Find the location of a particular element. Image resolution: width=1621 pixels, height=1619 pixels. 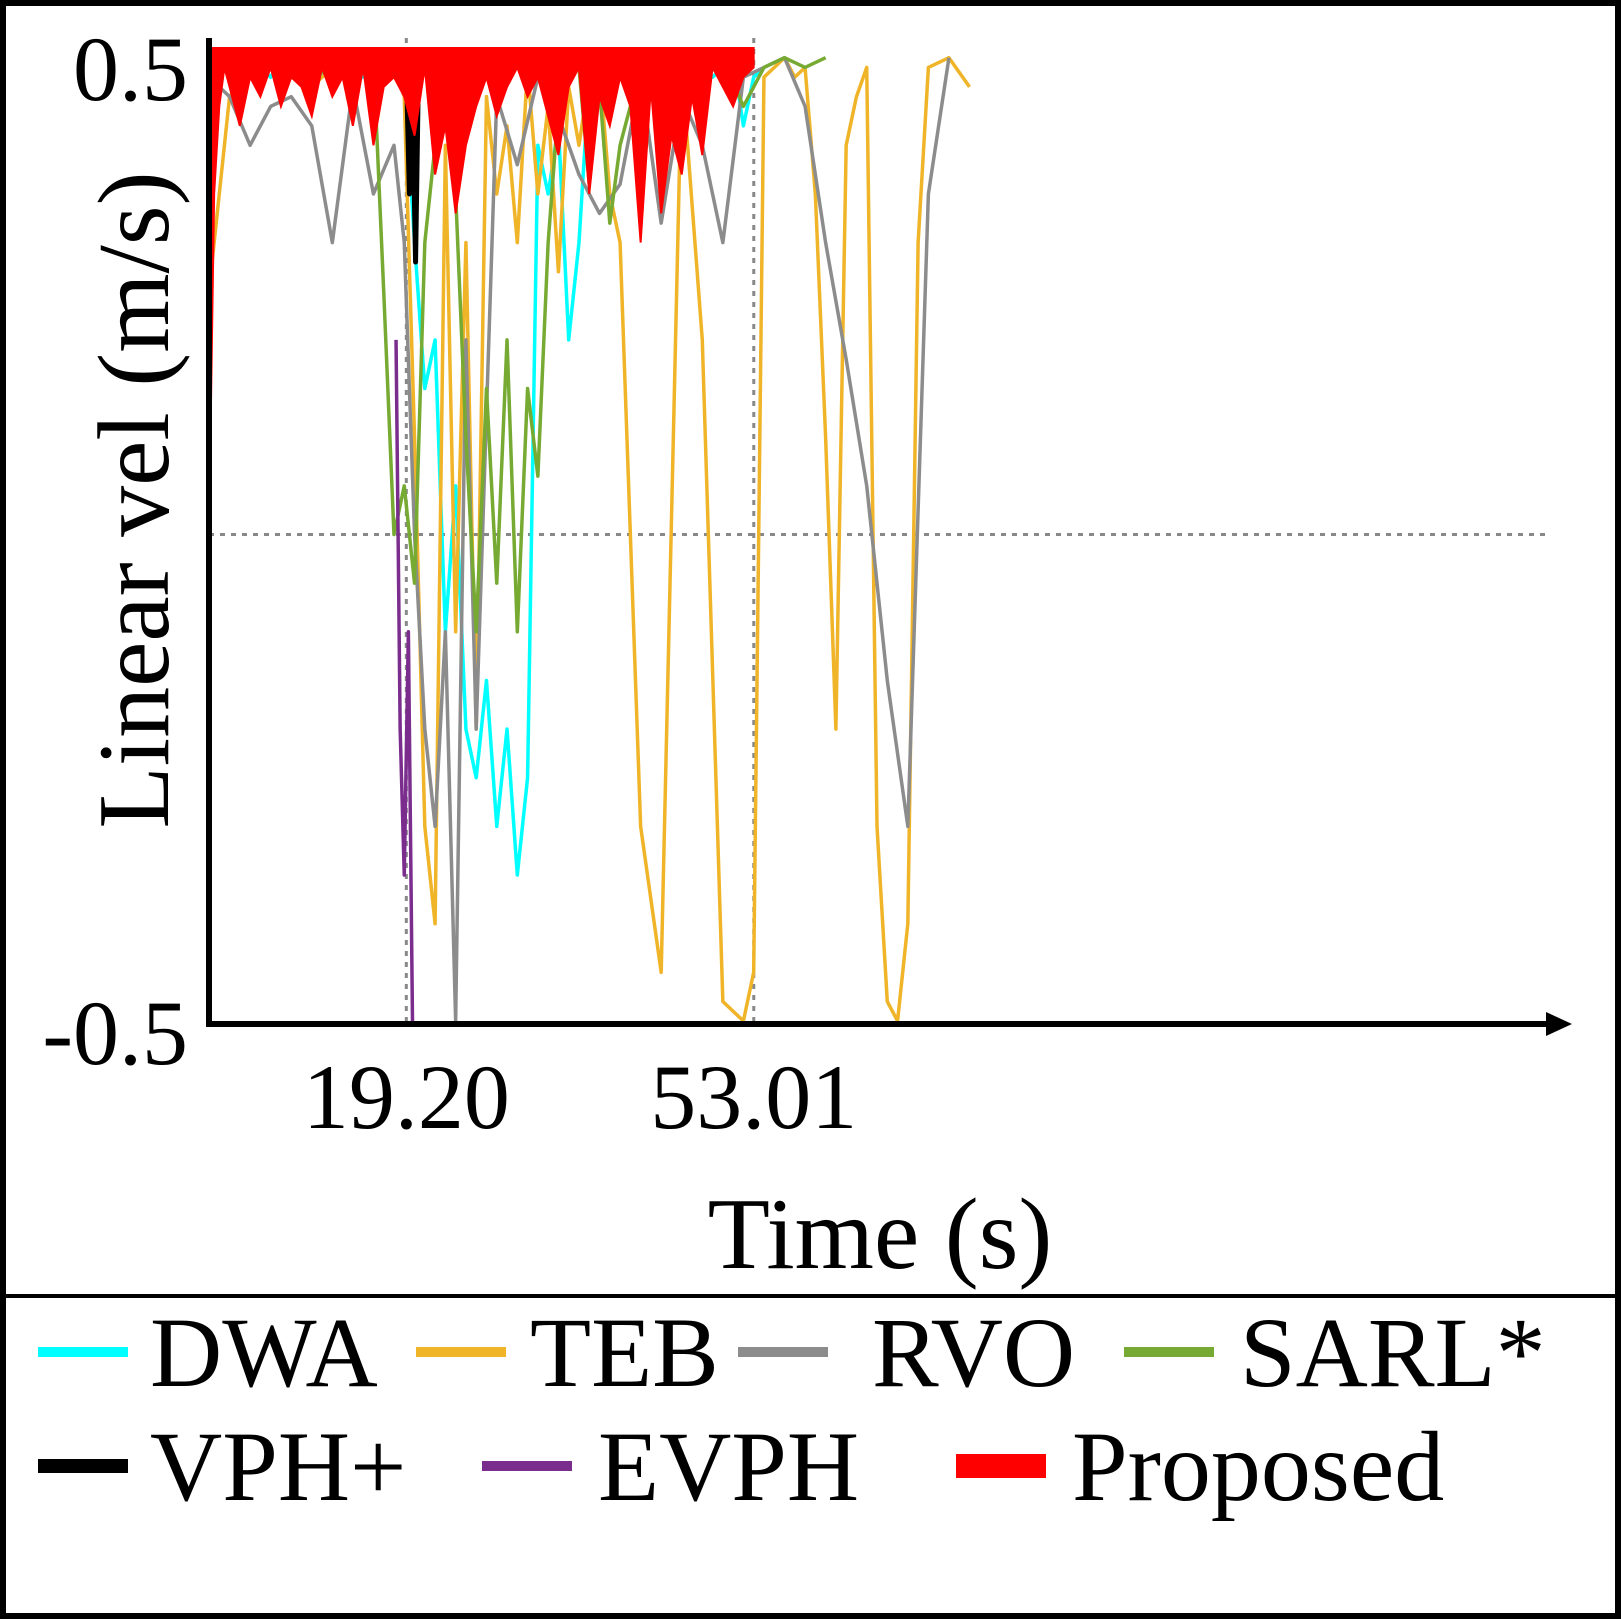

x-tick-label: 19.20 is located at coordinates (406, 1097).